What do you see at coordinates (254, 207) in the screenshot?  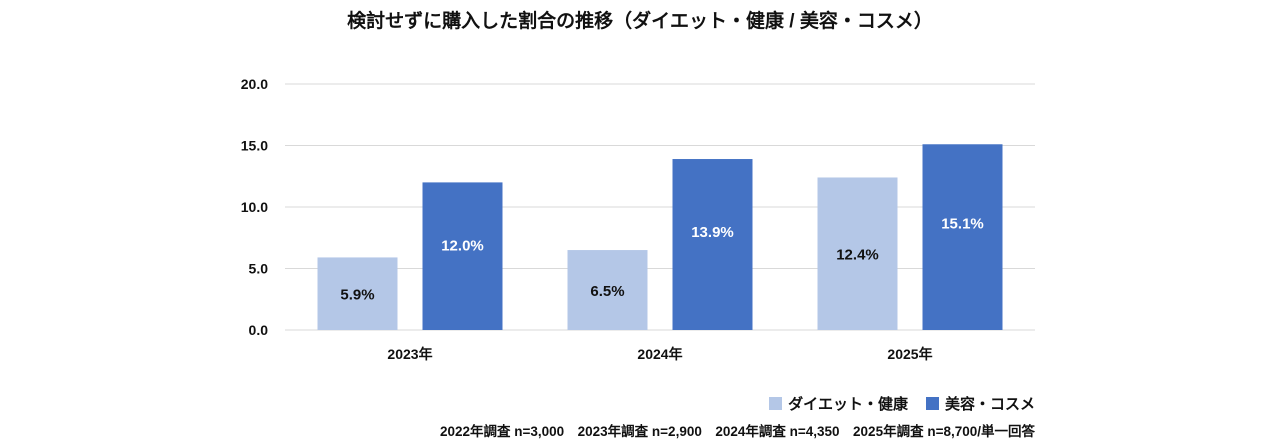 I see `y-tick-label: 10.0` at bounding box center [254, 207].